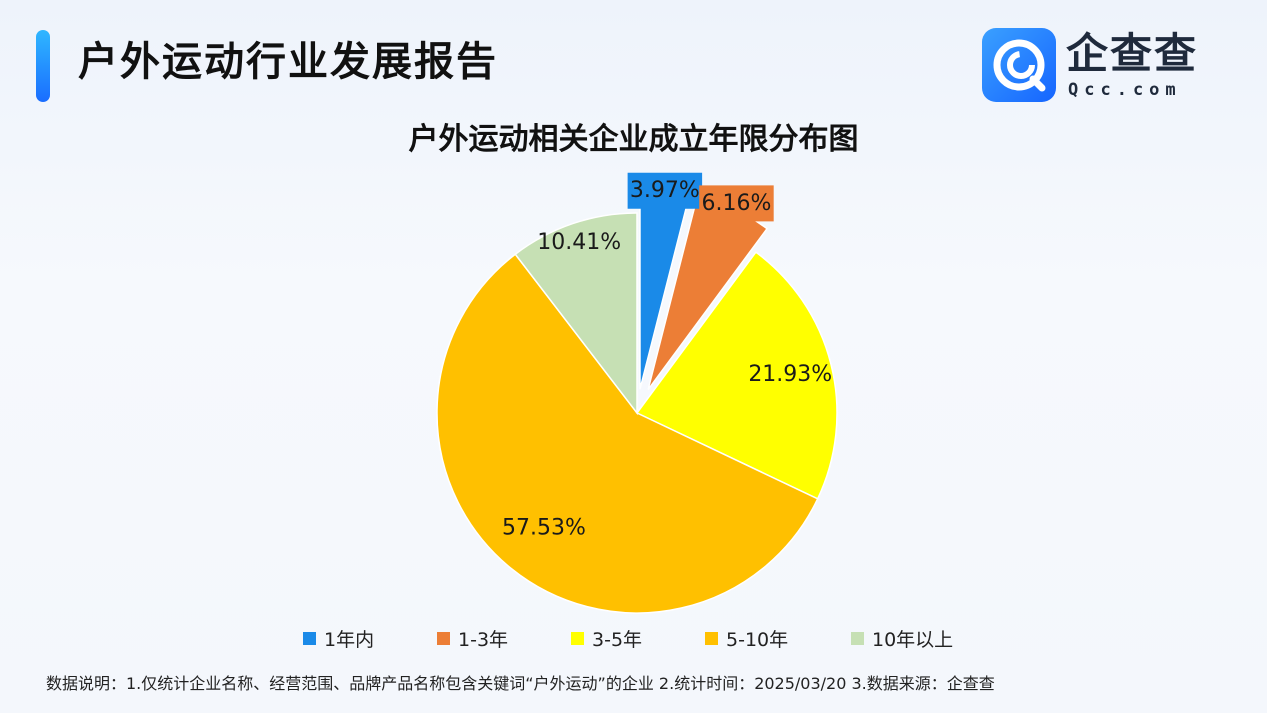  I want to click on qcc-logo-icon, so click(1019, 65).